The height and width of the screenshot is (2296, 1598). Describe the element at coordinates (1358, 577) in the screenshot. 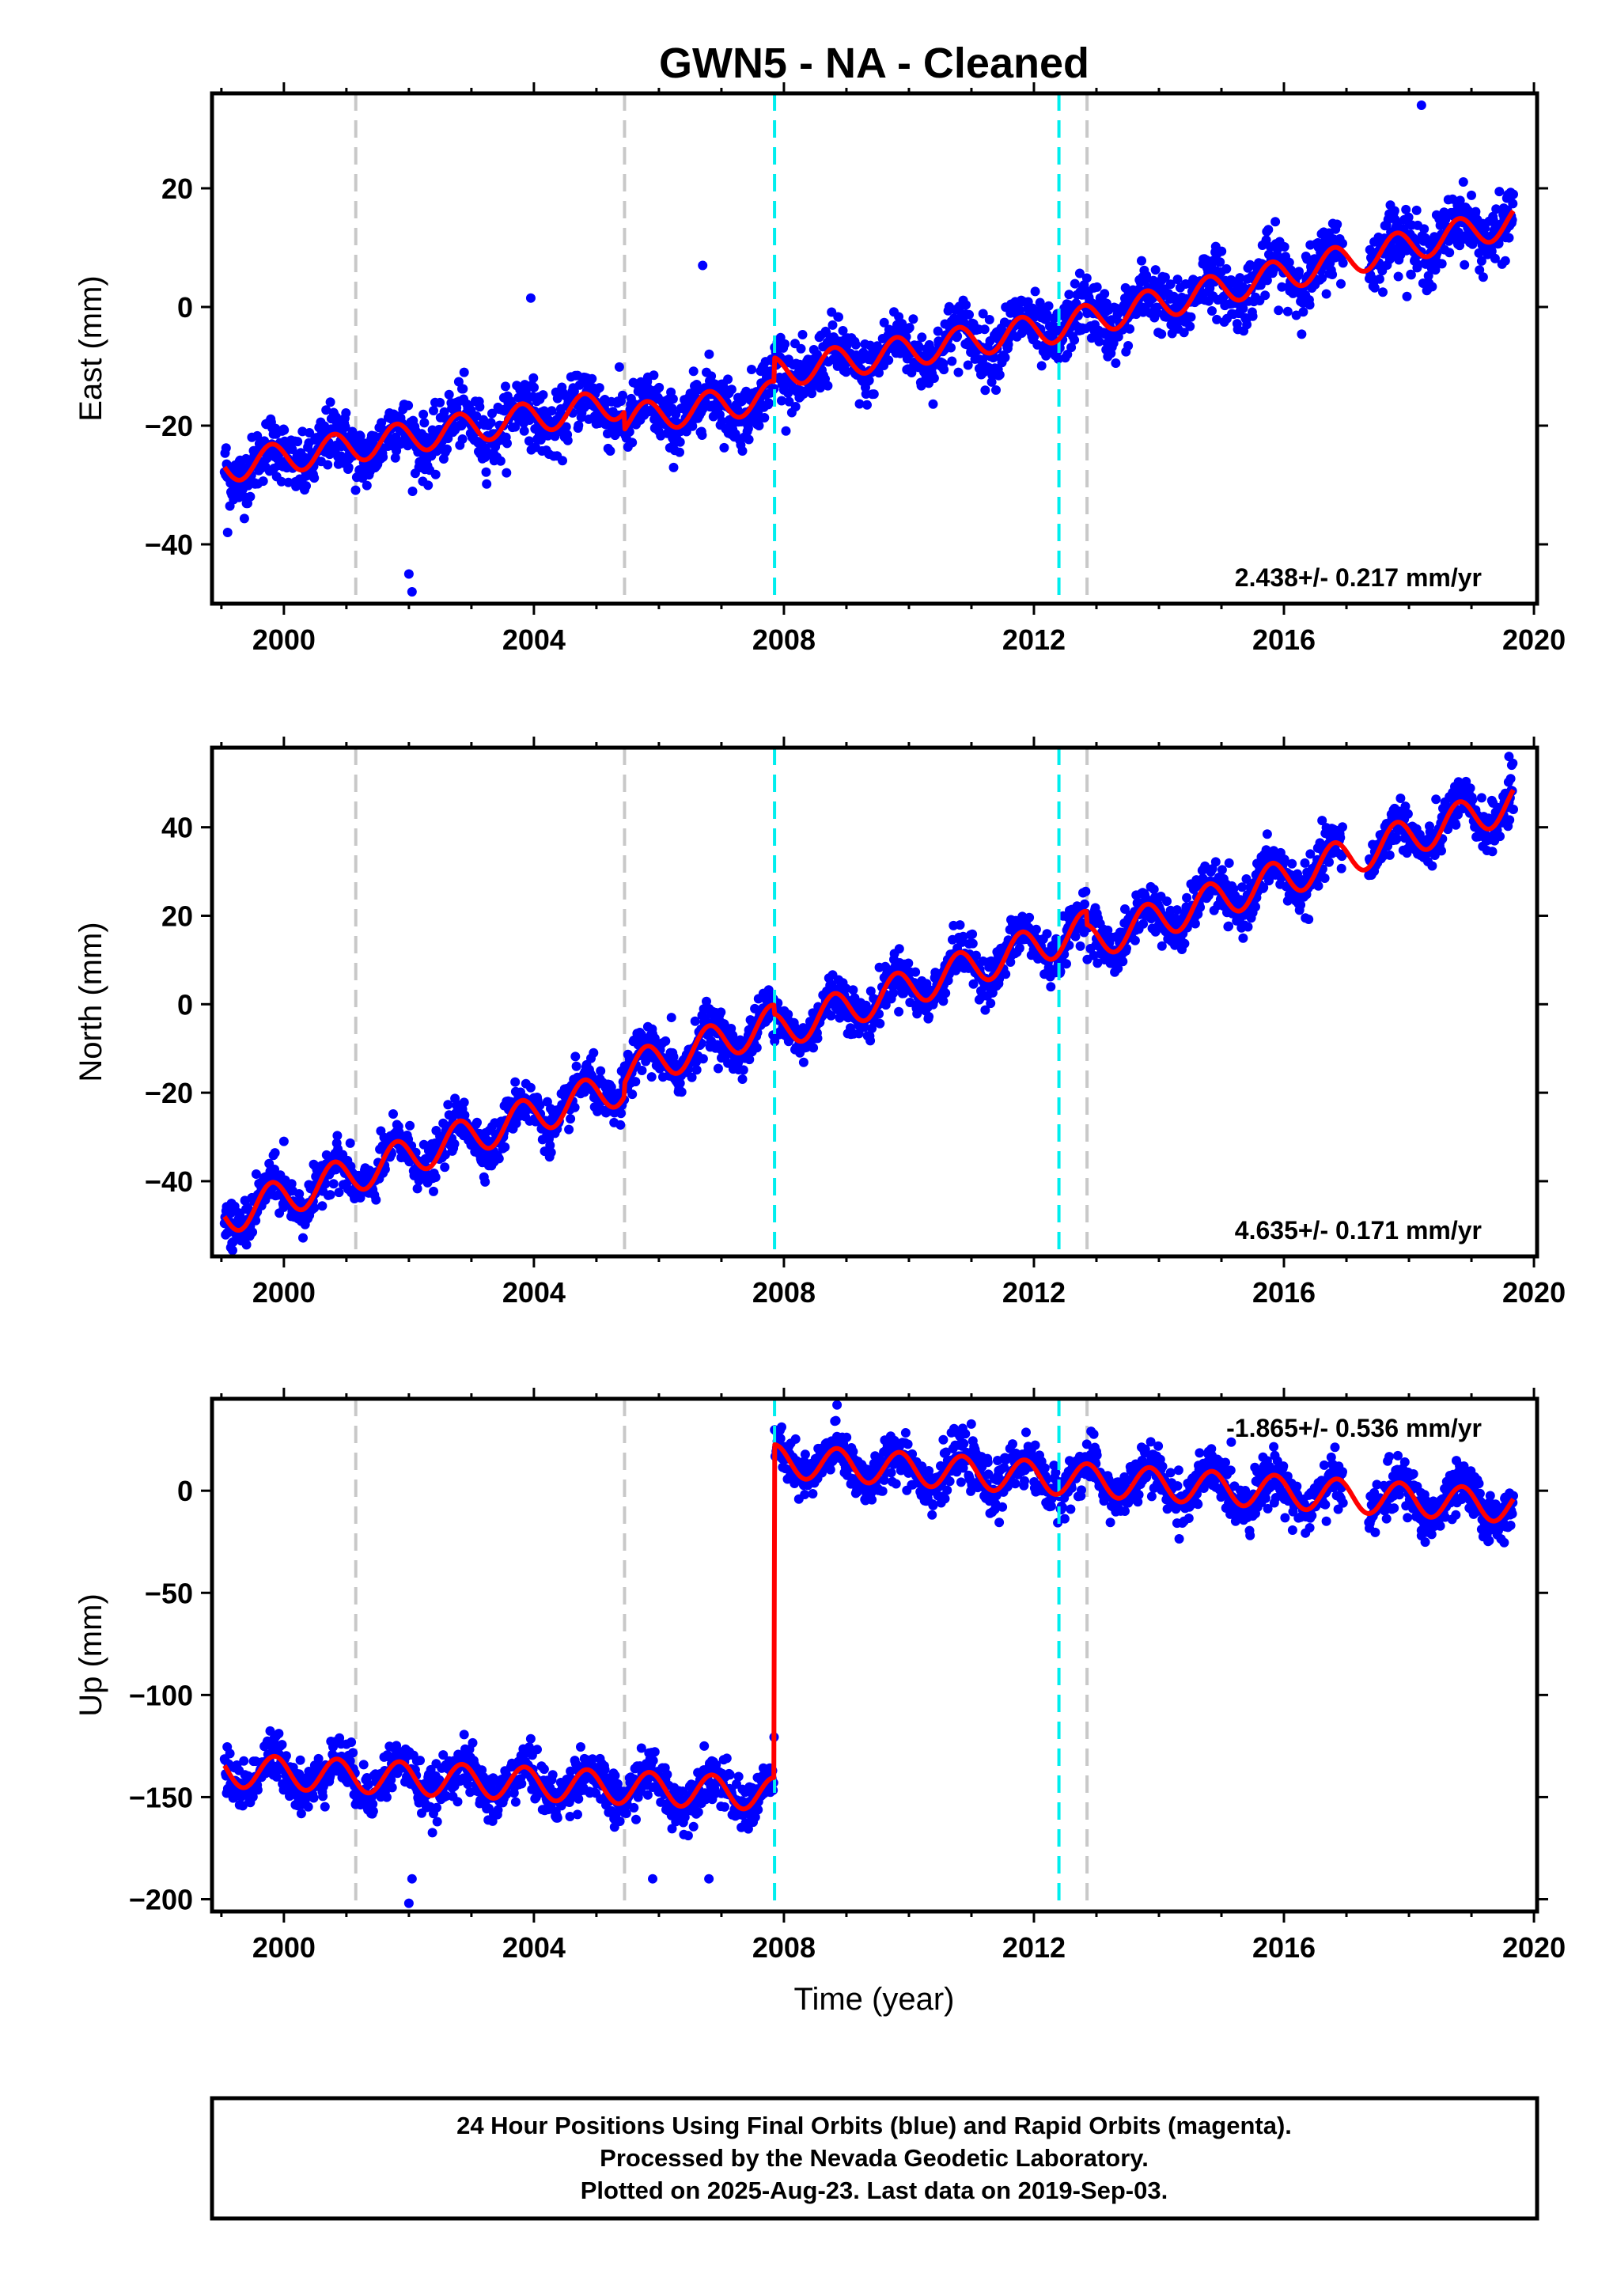

I see `rate-label: 2.438+/- 0.217 mm/yr` at that location.